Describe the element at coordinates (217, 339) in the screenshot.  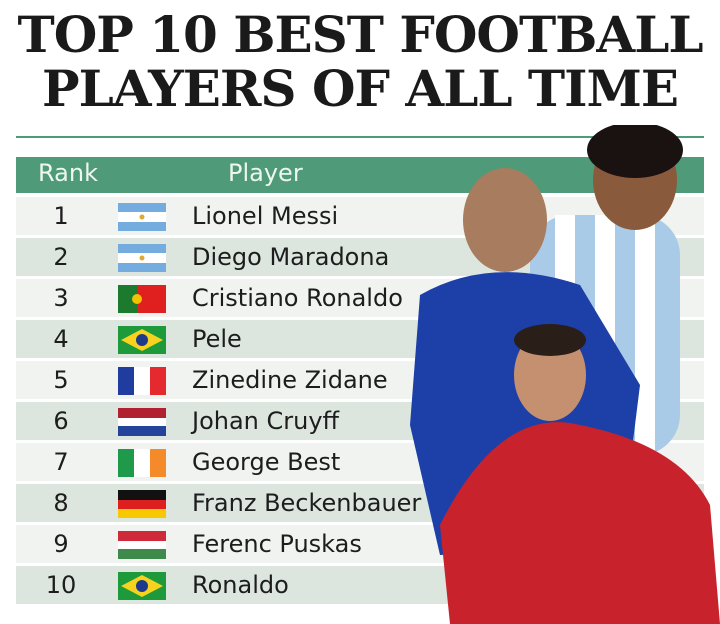
I see `player-name: Pele` at that location.